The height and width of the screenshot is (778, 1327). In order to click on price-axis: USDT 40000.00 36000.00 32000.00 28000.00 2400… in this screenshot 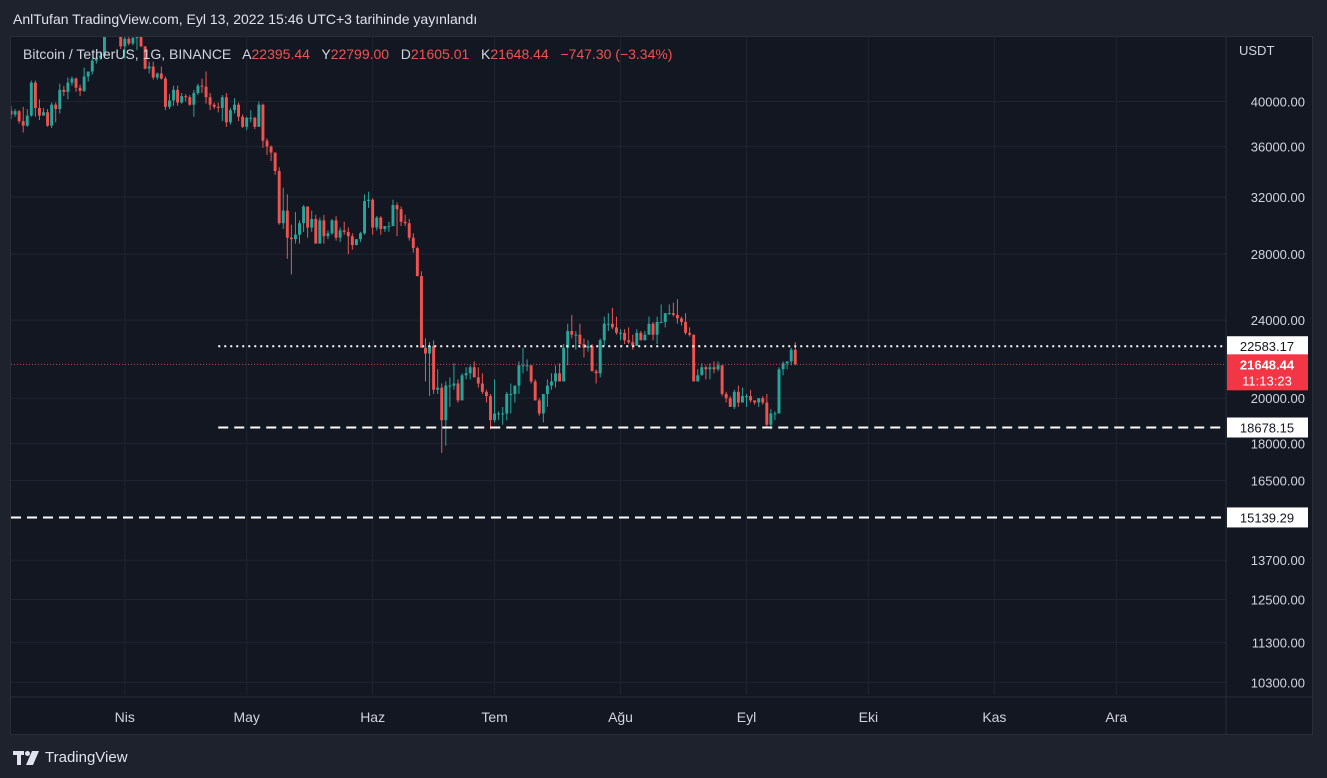, I will do `click(1267, 366)`.